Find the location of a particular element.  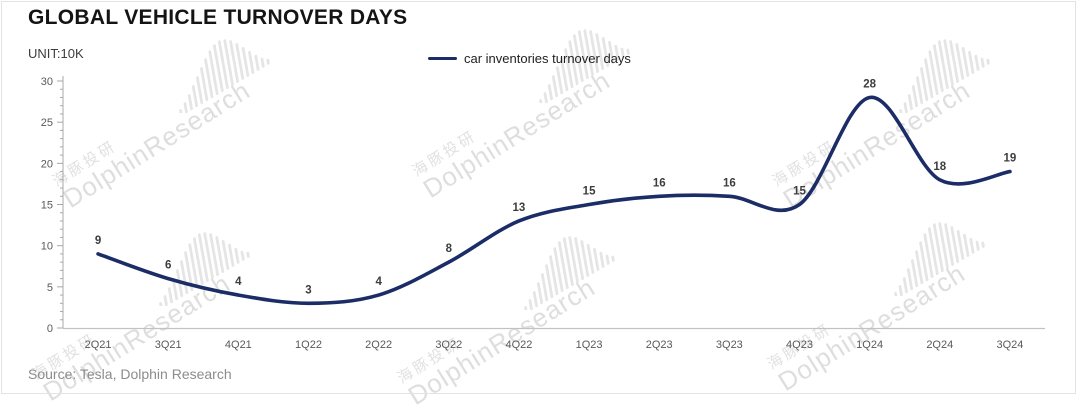

y-tick-label: 30 is located at coordinates (47, 82).